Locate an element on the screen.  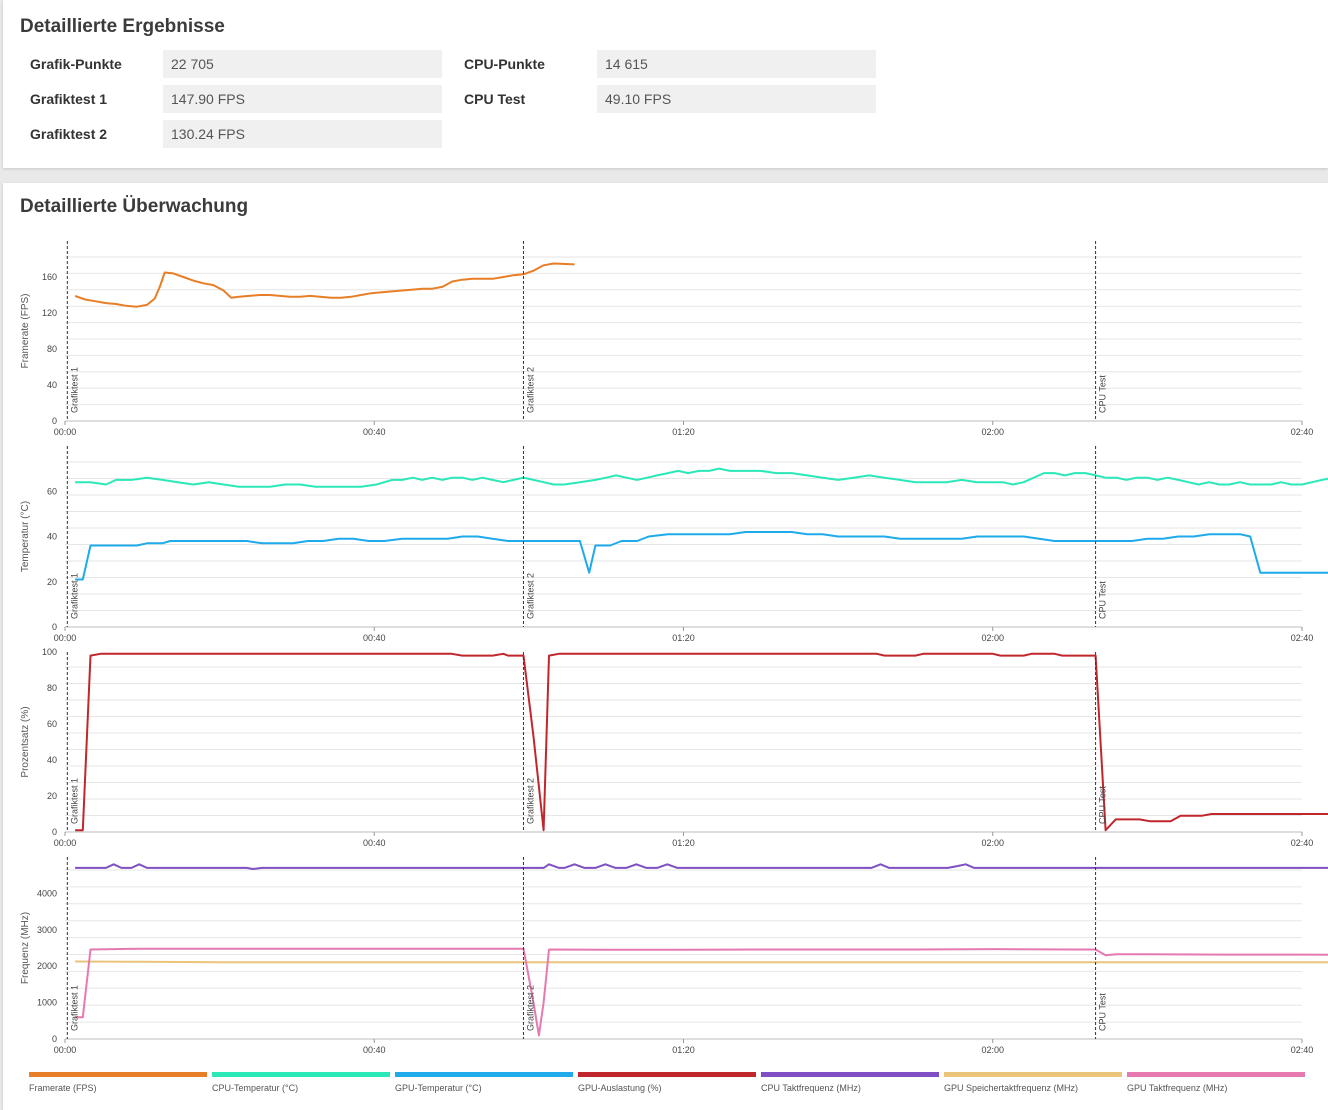
legend-label-gpu-load: GPU-Auslastung (%) is located at coordinates (620, 1088).